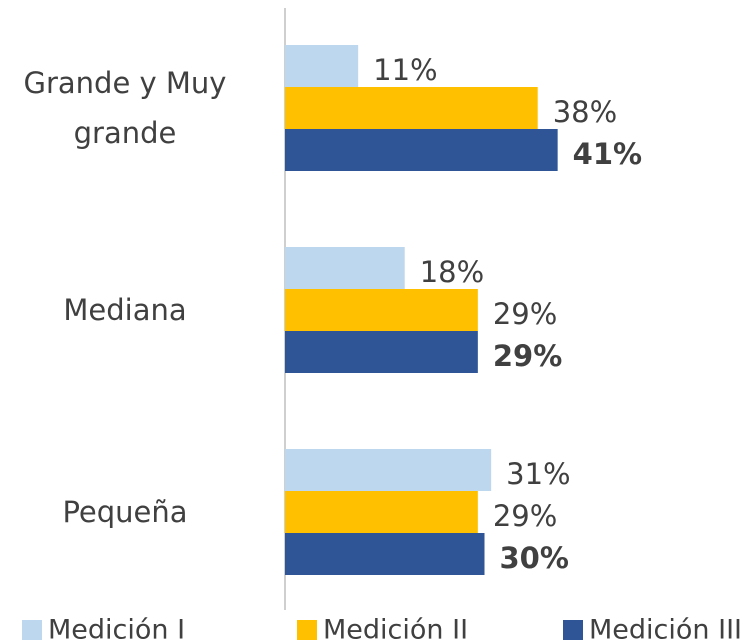 Image resolution: width=753 pixels, height=644 pixels. Describe the element at coordinates (395, 629) in the screenshot. I see `legend-label: Medición II` at that location.